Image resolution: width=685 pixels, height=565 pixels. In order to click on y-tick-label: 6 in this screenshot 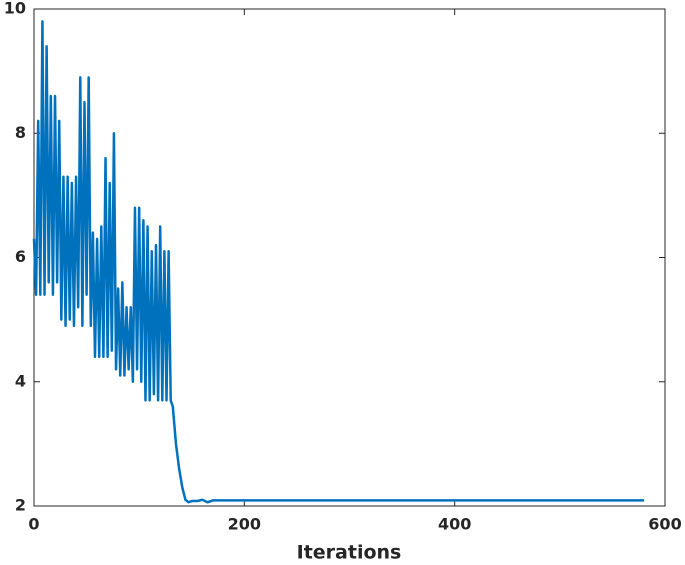, I will do `click(20, 256)`.